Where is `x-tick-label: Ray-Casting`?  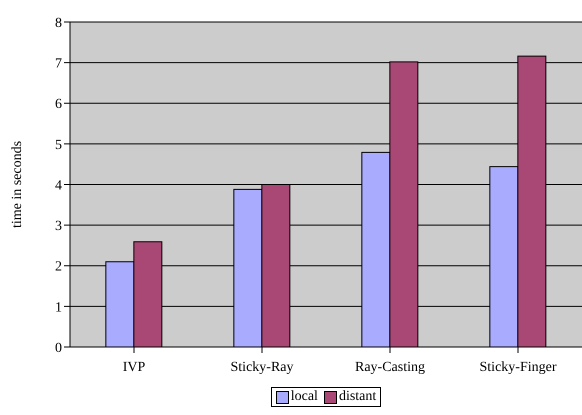
x-tick-label: Ray-Casting is located at coordinates (390, 367).